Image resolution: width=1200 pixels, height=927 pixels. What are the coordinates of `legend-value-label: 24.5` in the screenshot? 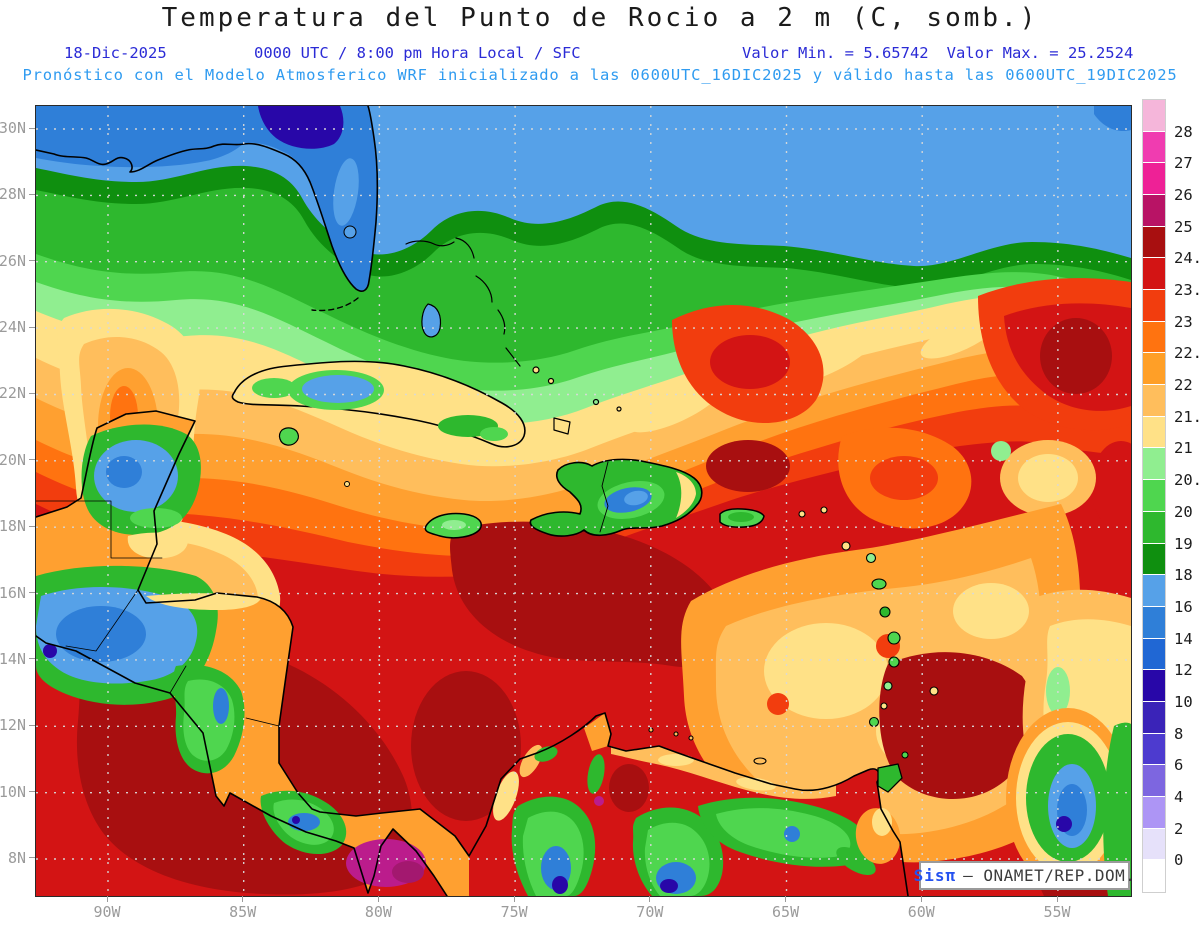 It's located at (1187, 258).